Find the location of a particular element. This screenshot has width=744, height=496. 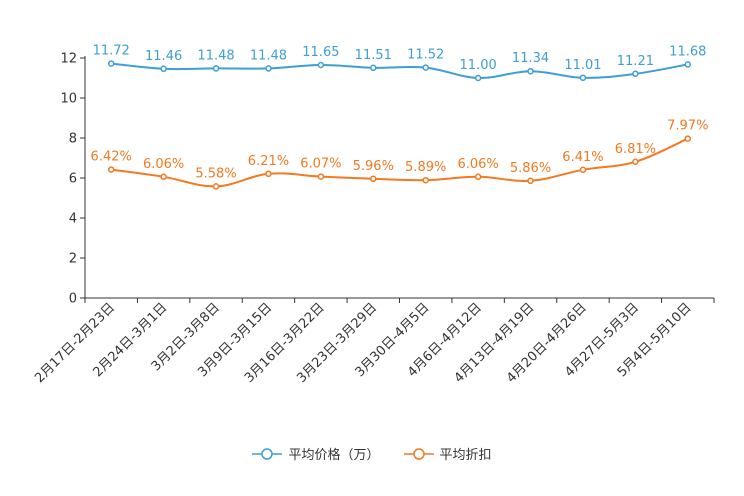

legend-discount-line-icon is located at coordinates (418, 453).